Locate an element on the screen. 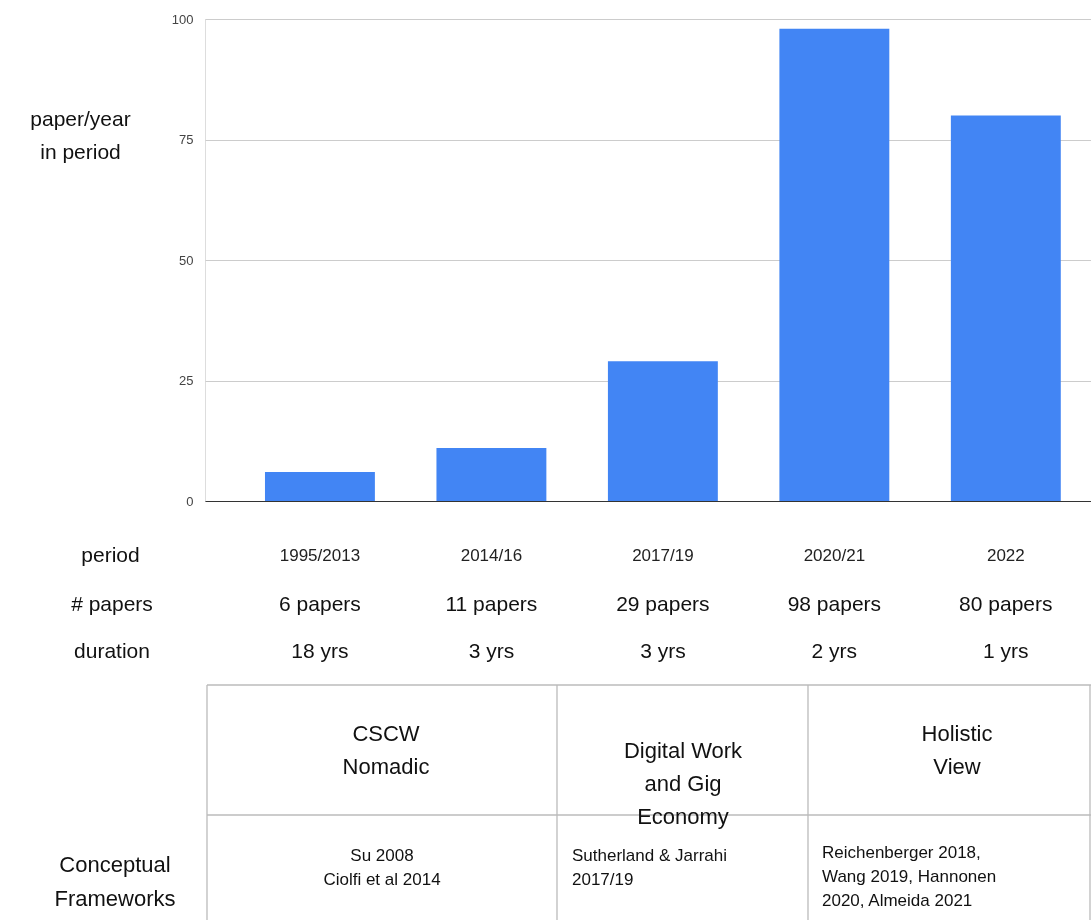  y-tick-label: 100 is located at coordinates (182, 19).